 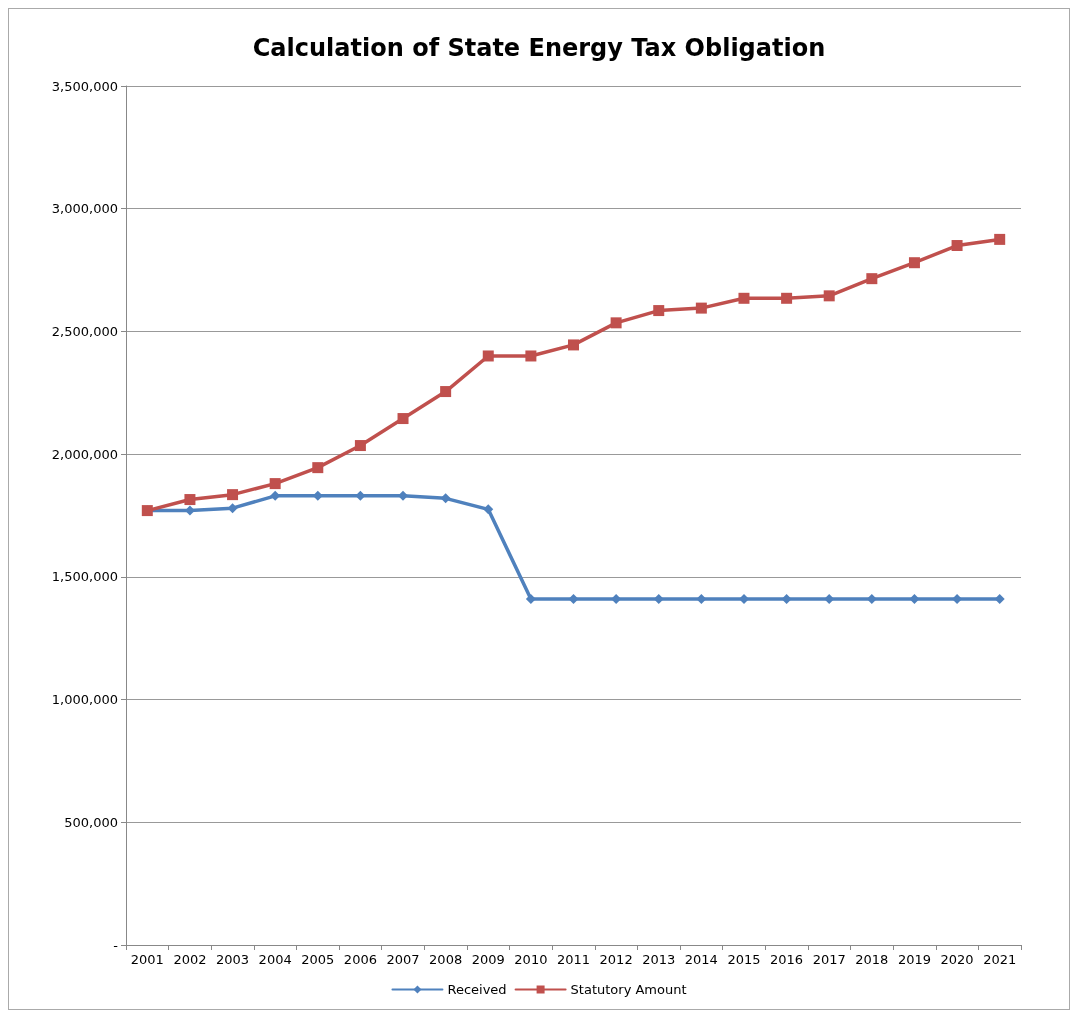 What do you see at coordinates (477, 989) in the screenshot?
I see `legend-label: Received` at bounding box center [477, 989].